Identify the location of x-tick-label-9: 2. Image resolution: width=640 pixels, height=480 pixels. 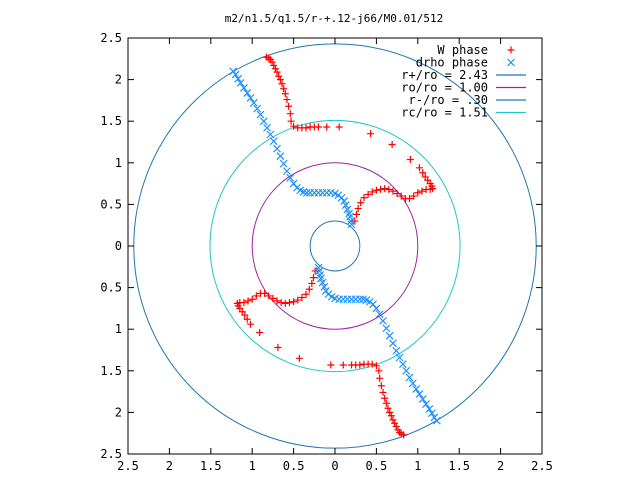
(500, 466).